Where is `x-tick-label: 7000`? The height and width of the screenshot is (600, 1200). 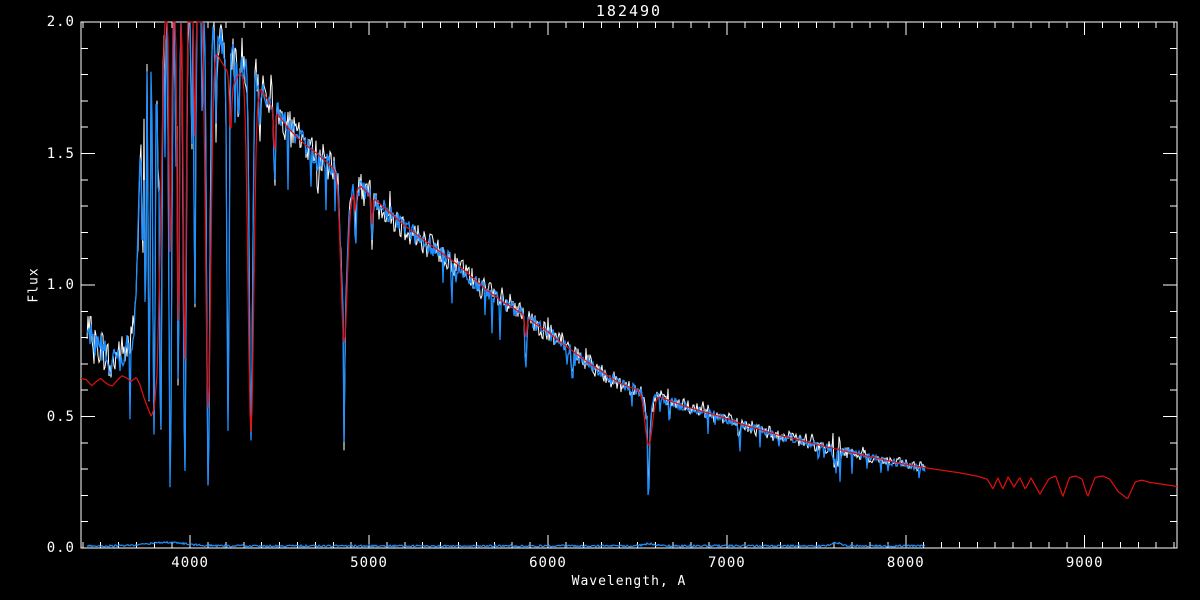
x-tick-label: 7000 is located at coordinates (727, 563).